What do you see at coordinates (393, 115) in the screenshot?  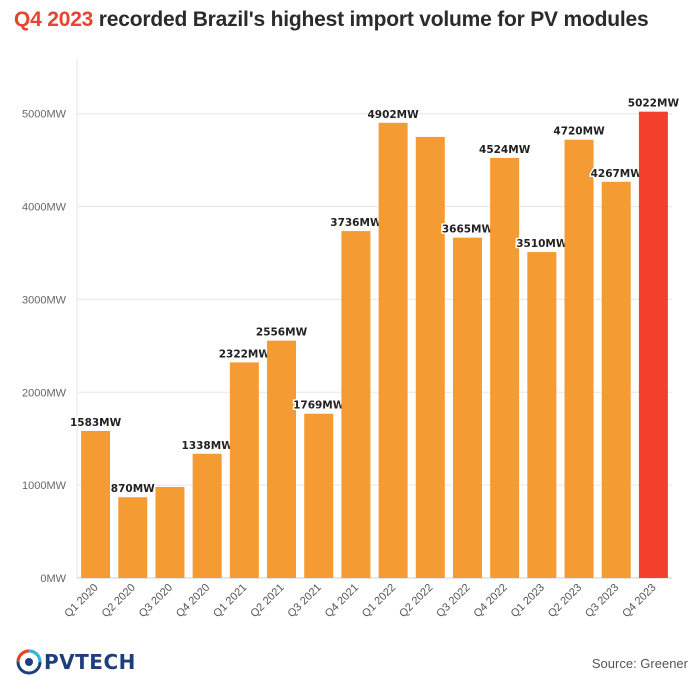 I see `data-label: 4902MW` at bounding box center [393, 115].